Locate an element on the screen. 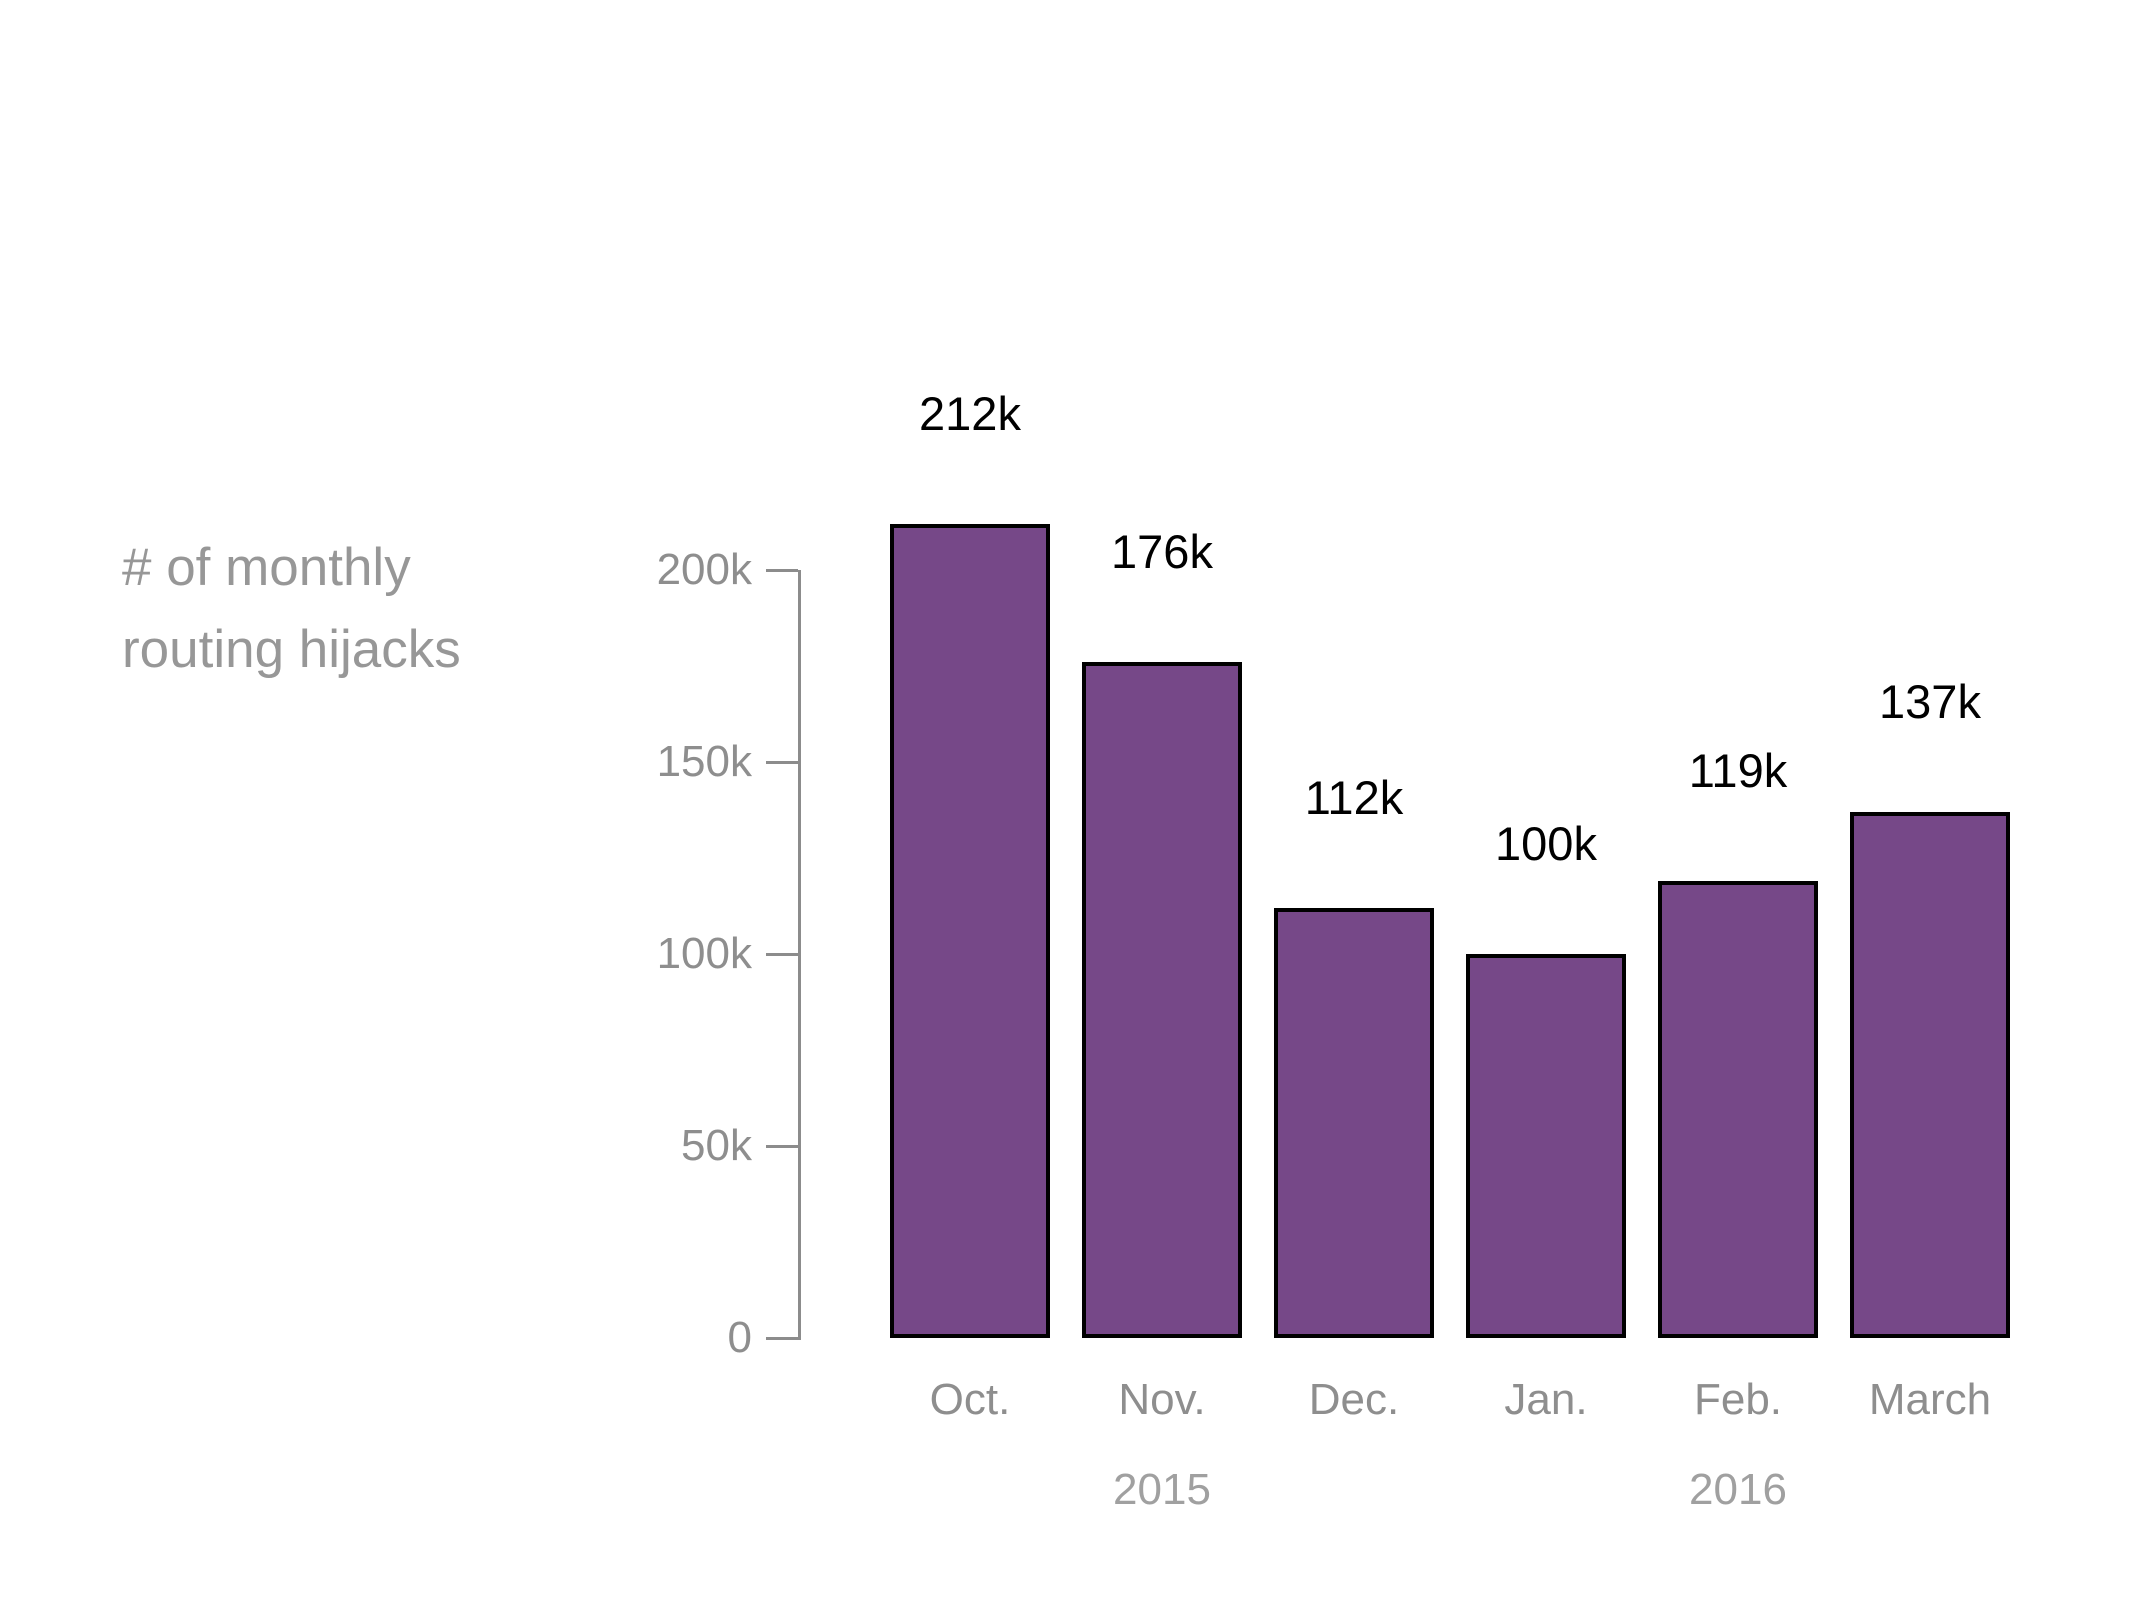  year-label: 2016 is located at coordinates (1738, 1489).